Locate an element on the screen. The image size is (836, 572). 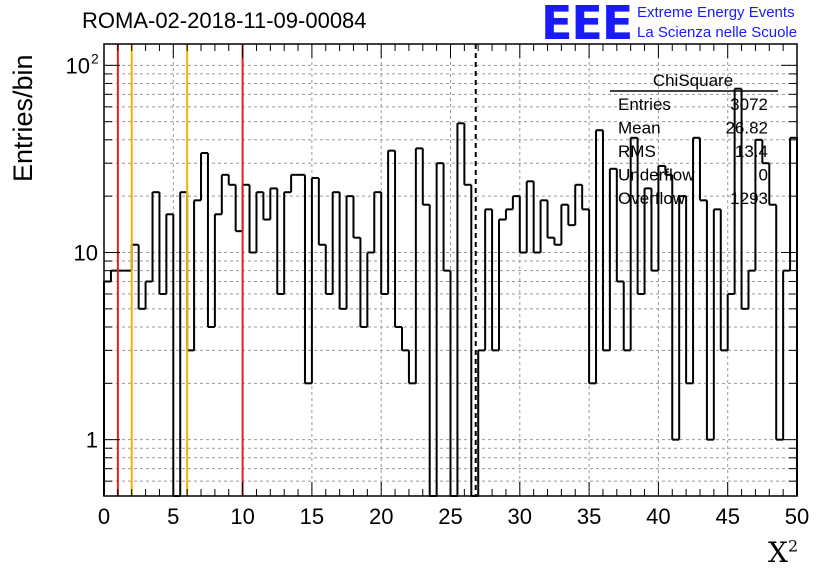
y-axis-label: Entries/bin is located at coordinates (23, 118).